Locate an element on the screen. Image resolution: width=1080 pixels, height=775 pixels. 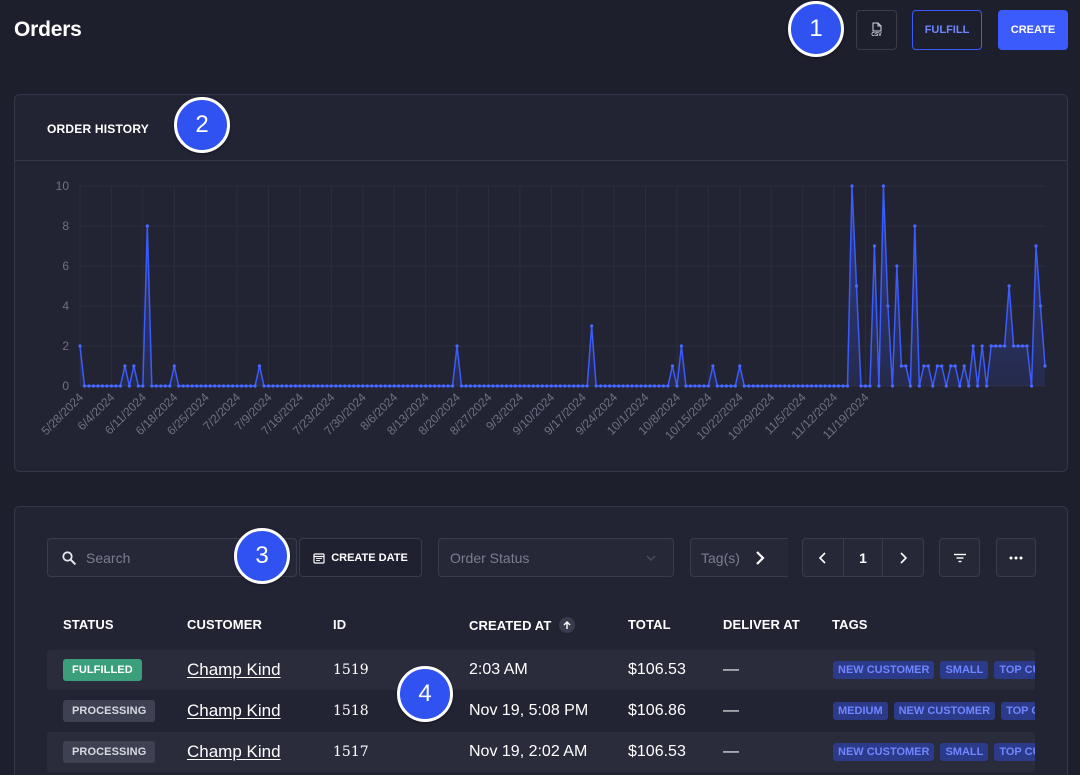
filter-button is located at coordinates (959, 557).